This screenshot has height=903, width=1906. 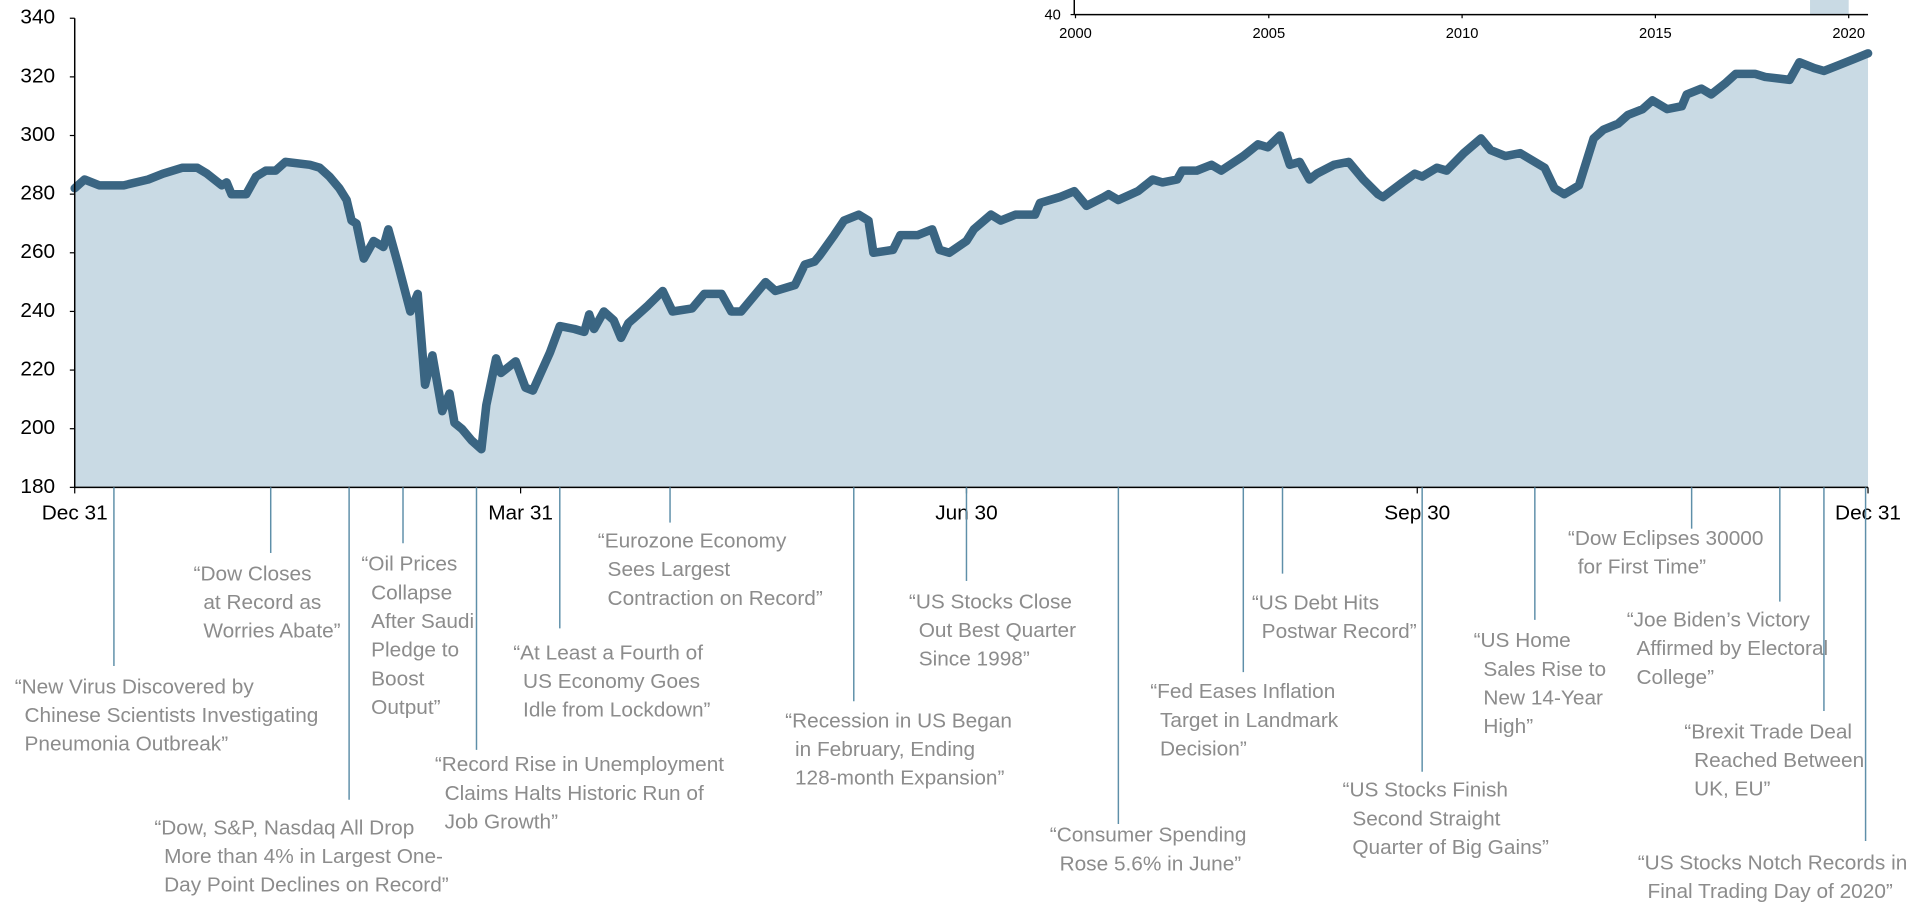 What do you see at coordinates (617, 710) in the screenshot?
I see `annotation-text: Idle from Lockdown”` at bounding box center [617, 710].